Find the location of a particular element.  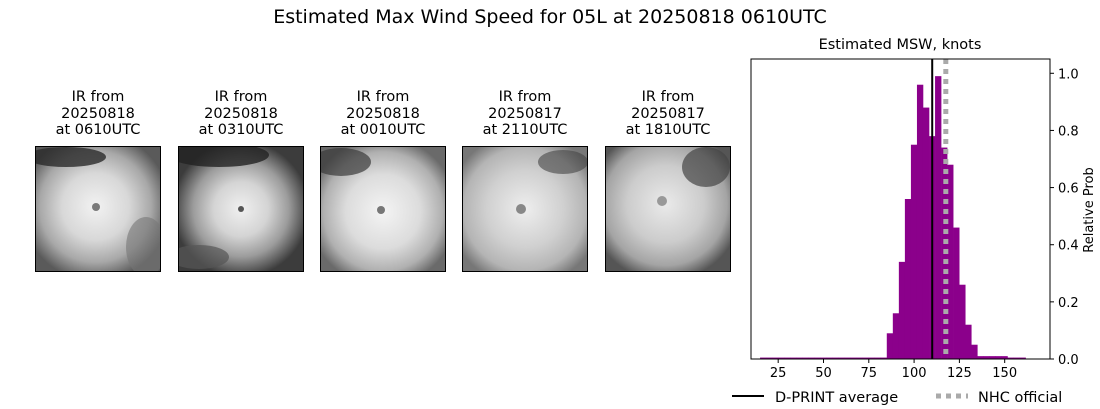

ir-caption: IR from 20250817 at 1810UTC is located at coordinates (668, 113).